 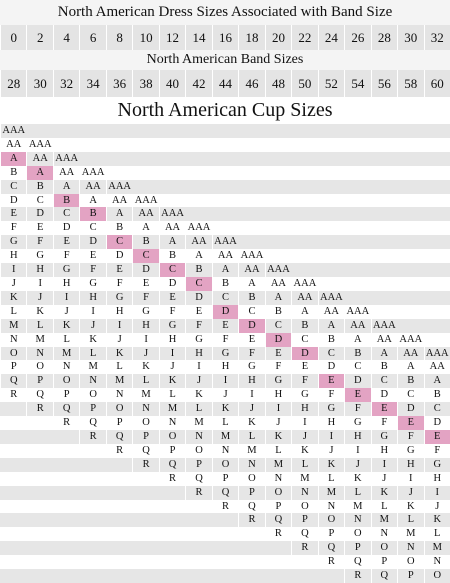 I want to click on cup-size: N, so click(x=410, y=548).